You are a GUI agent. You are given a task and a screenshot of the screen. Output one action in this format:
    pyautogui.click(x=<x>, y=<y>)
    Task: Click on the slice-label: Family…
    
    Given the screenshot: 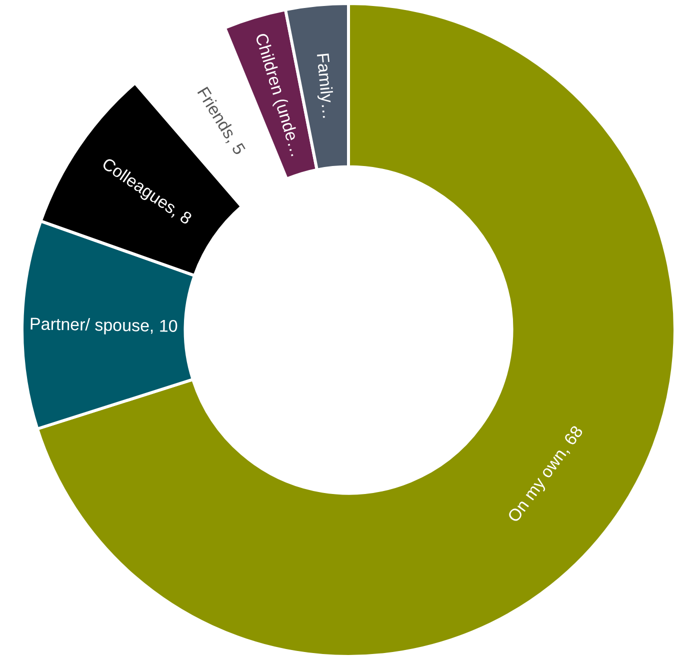 What is the action you would take?
    pyautogui.click(x=325, y=86)
    